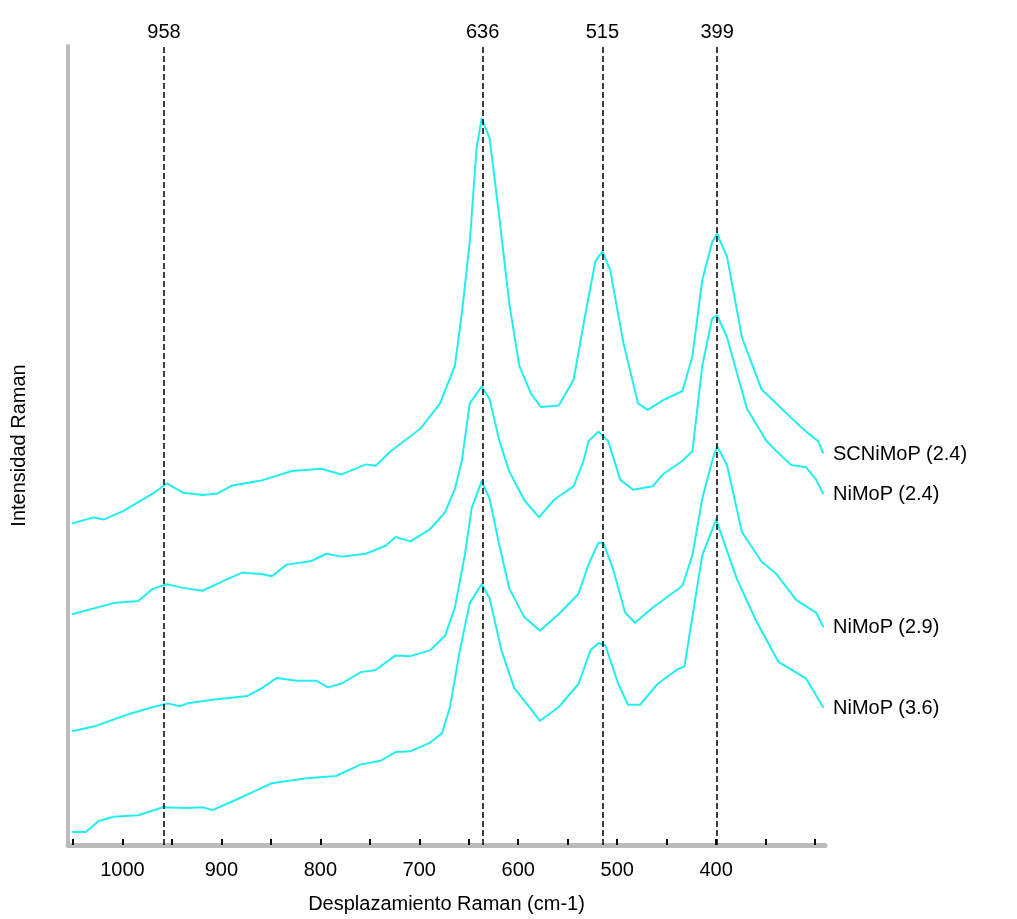 Image resolution: width=1017 pixels, height=919 pixels. What do you see at coordinates (900, 452) in the screenshot?
I see `series-label: SCNiMoP (2.4)` at bounding box center [900, 452].